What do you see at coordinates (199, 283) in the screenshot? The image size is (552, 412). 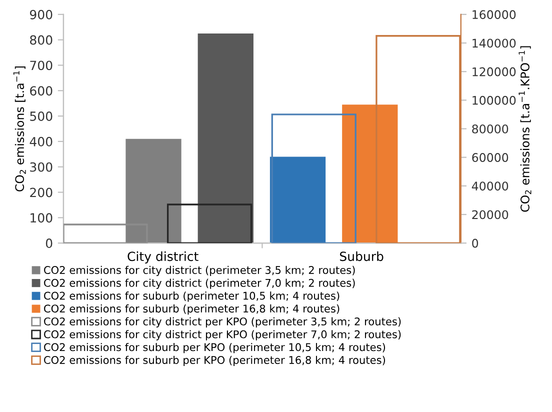 I see `legend-label: CO2 emissions for city district (perimeter 7,0 km; 2 routes)` at bounding box center [199, 283].